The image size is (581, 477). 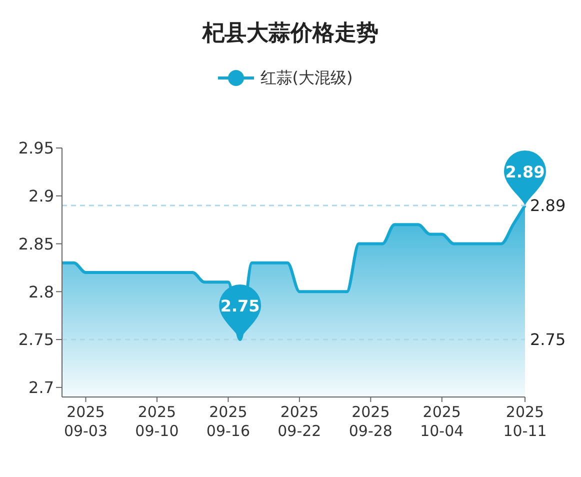 What do you see at coordinates (41, 196) in the screenshot?
I see `y-tick-label: 2.9` at bounding box center [41, 196].